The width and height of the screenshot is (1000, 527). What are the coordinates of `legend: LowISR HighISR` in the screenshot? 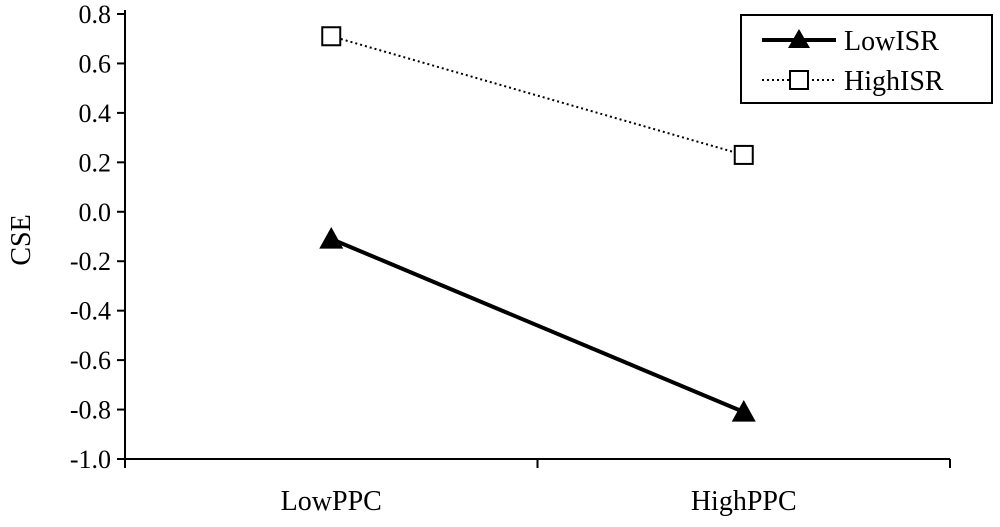 It's located at (866, 59).